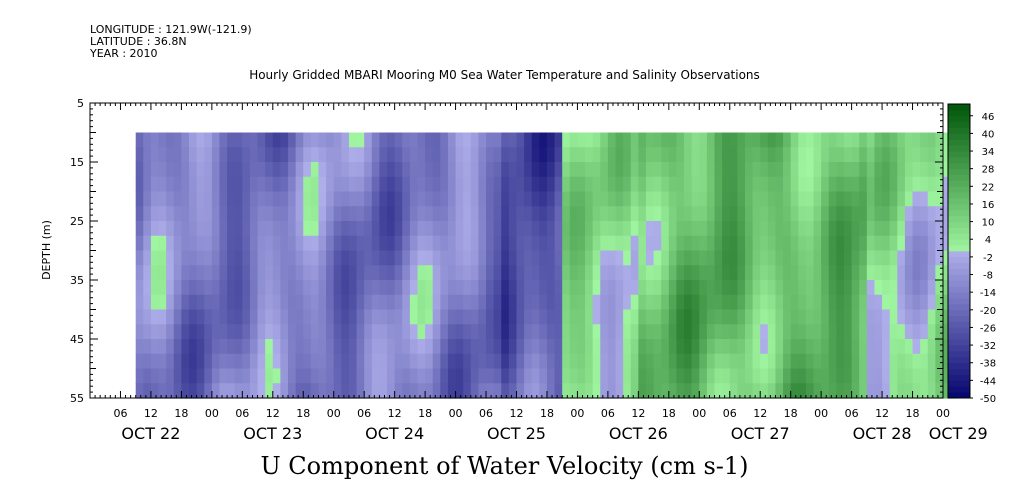 Image resolution: width=1009 pixels, height=504 pixels. What do you see at coordinates (988, 223) in the screenshot?
I see `colorbar-label: 10` at bounding box center [988, 223].